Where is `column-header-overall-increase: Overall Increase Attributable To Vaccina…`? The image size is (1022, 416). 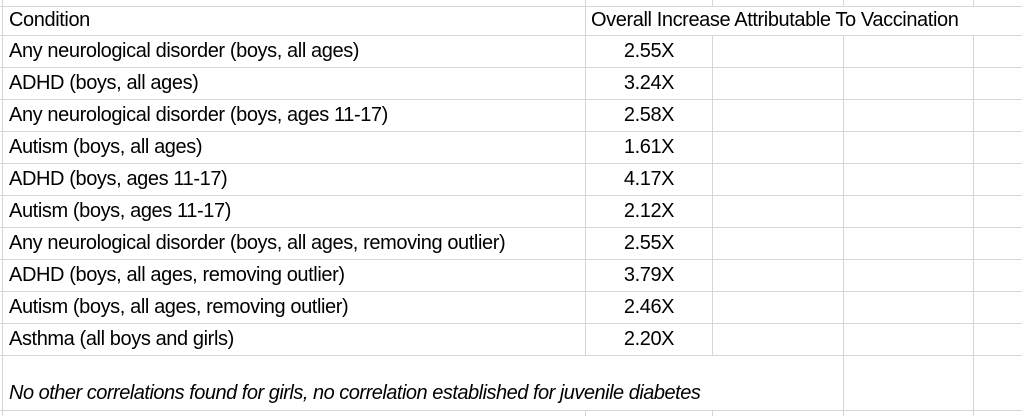 column-header-overall-increase: Overall Increase Attributable To Vaccina… is located at coordinates (775, 20).